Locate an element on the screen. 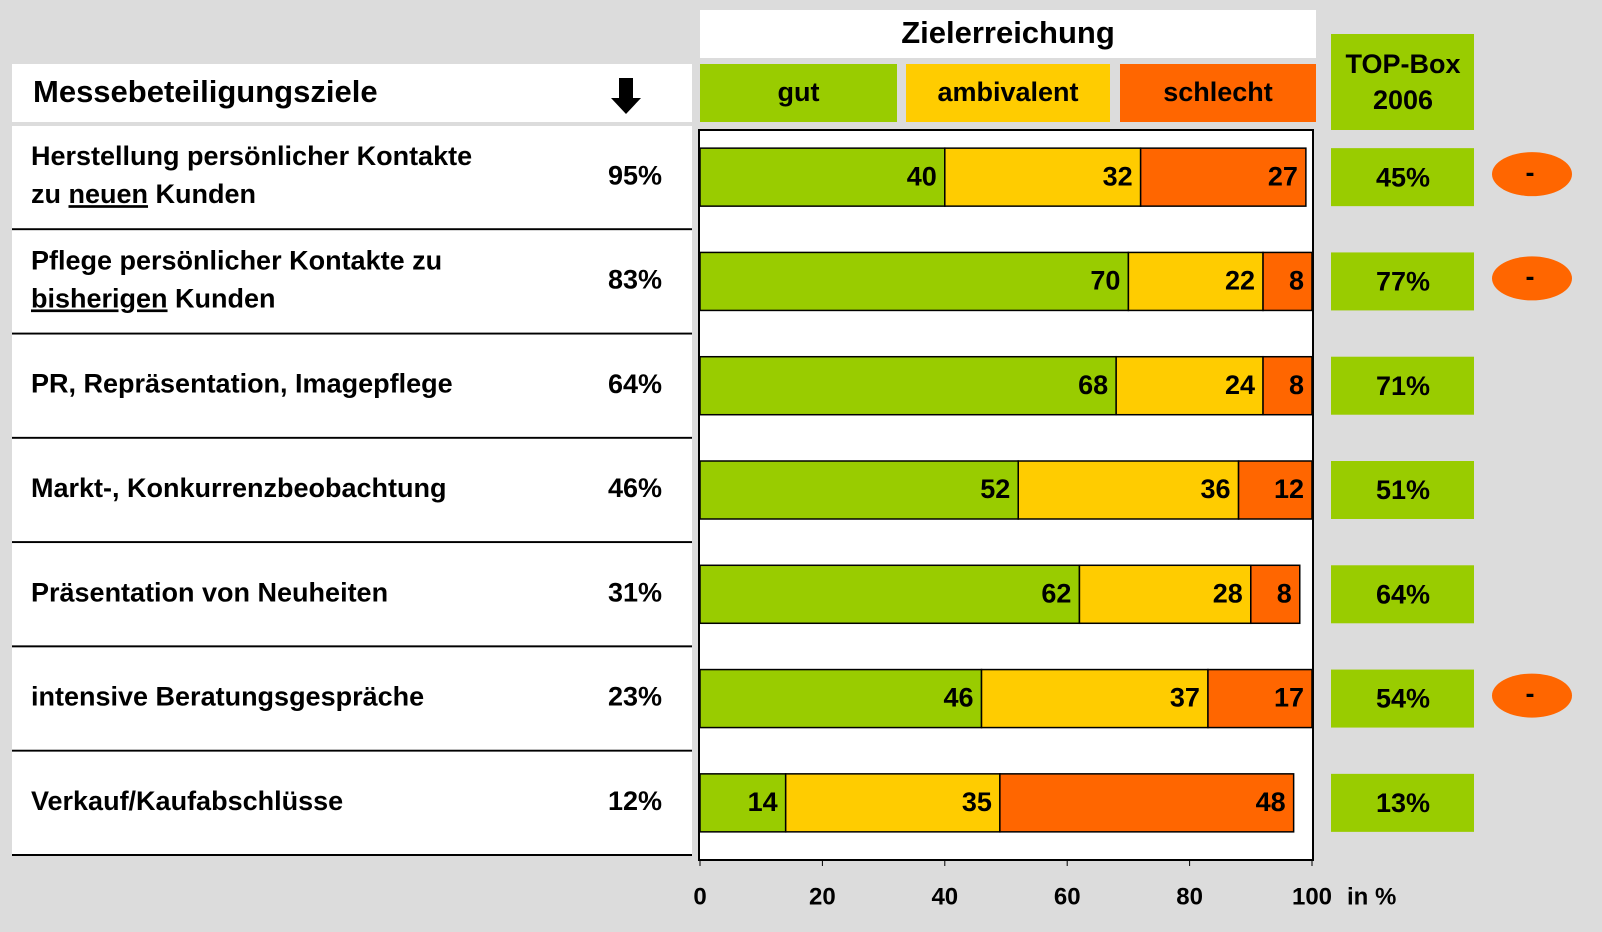  x-tick-label: 20 is located at coordinates (822, 896).